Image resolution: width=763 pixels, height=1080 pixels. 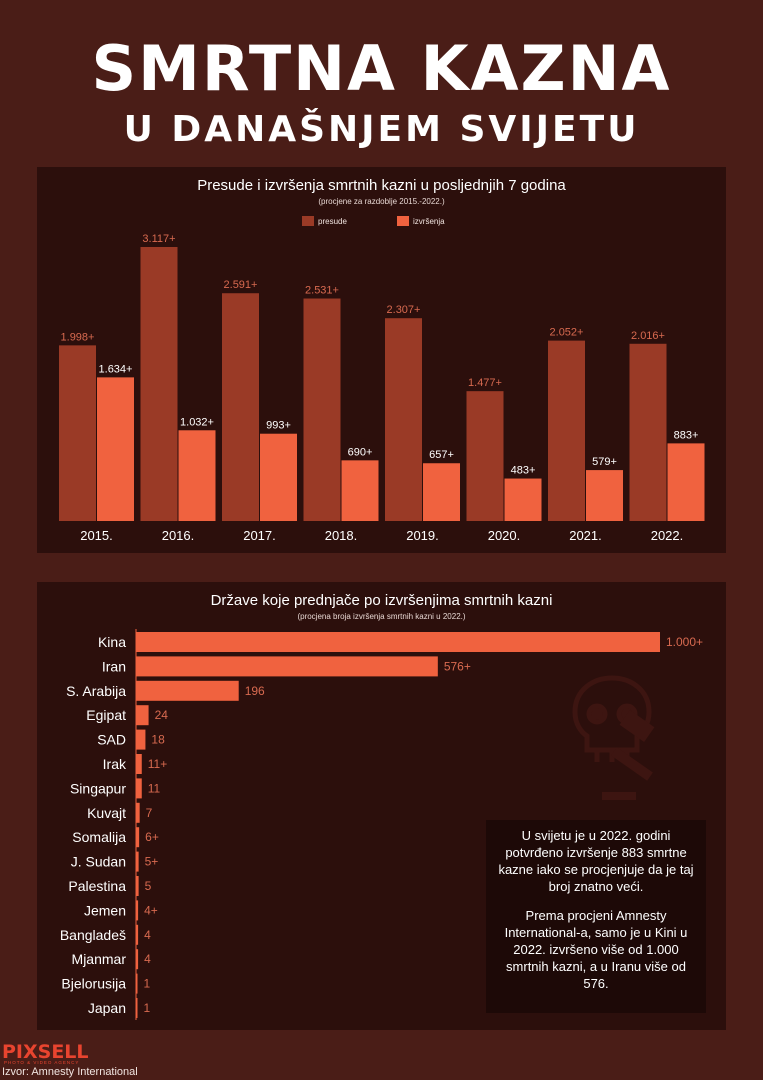 I want to click on data-label-0-5: 1.477+, so click(x=485, y=383).